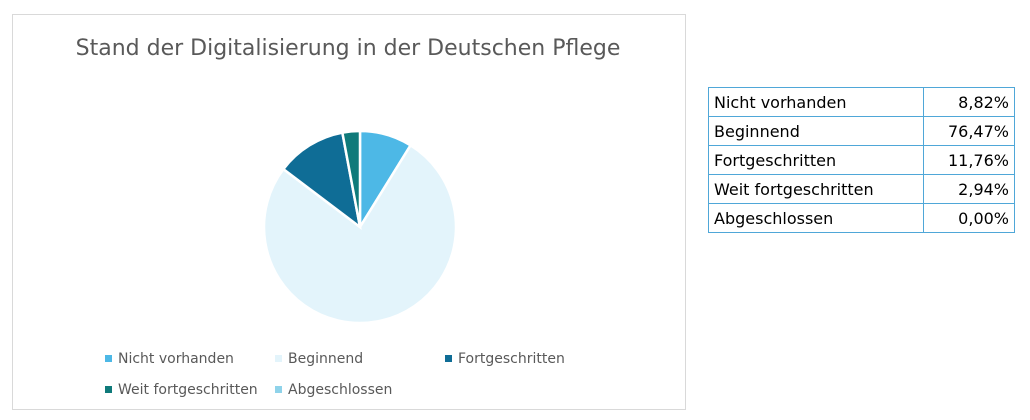 The height and width of the screenshot is (420, 1030). What do you see at coordinates (969, 131) in the screenshot?
I see `table-cell-value: 76,47%` at bounding box center [969, 131].